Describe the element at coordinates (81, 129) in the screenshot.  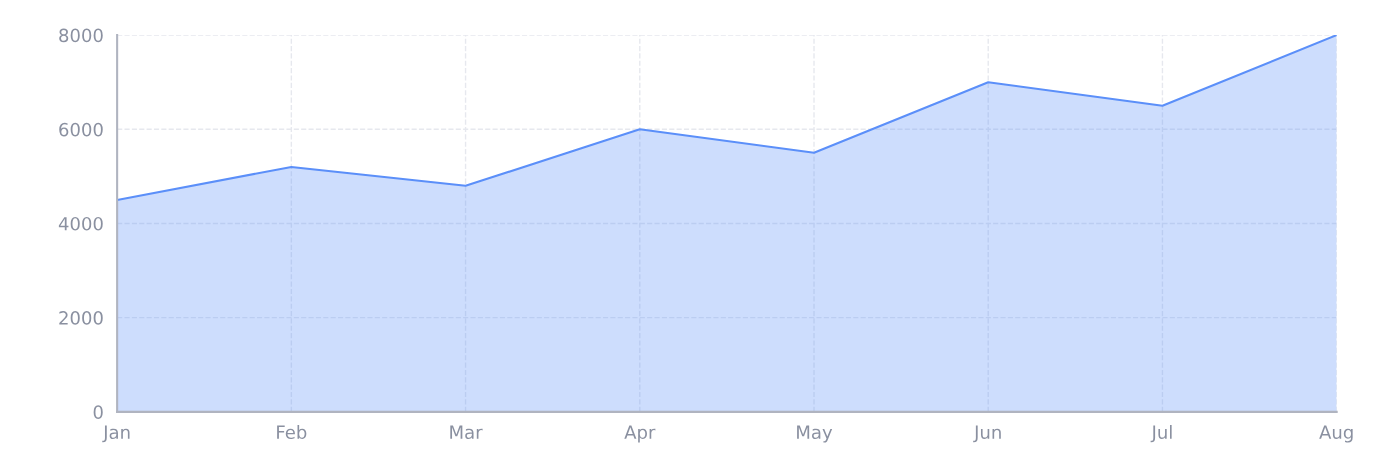
I see `y-tick-label: 6000` at that location.